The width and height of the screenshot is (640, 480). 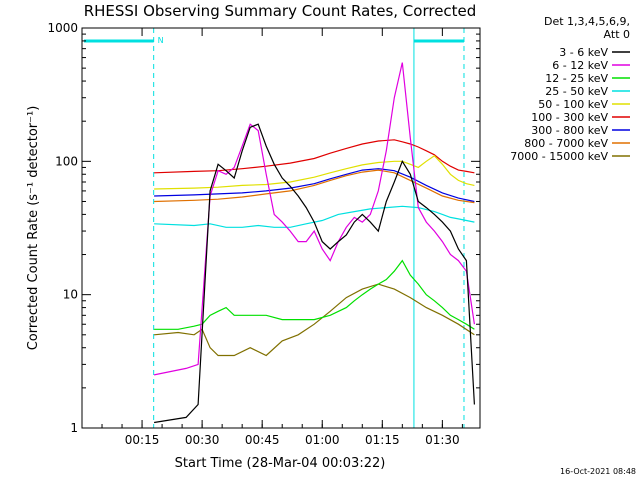 What do you see at coordinates (66, 161) in the screenshot?
I see `y-tick-label-2: 100` at bounding box center [66, 161].